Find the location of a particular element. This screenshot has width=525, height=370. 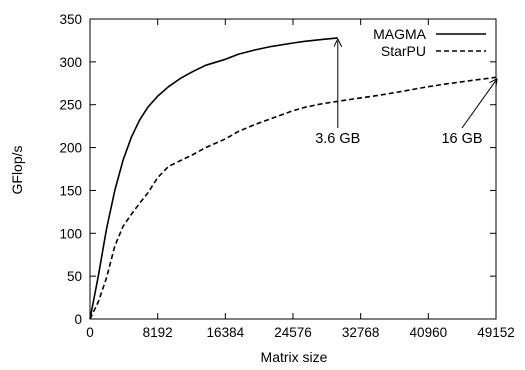

x-tick-label-1: 8192 is located at coordinates (158, 332).